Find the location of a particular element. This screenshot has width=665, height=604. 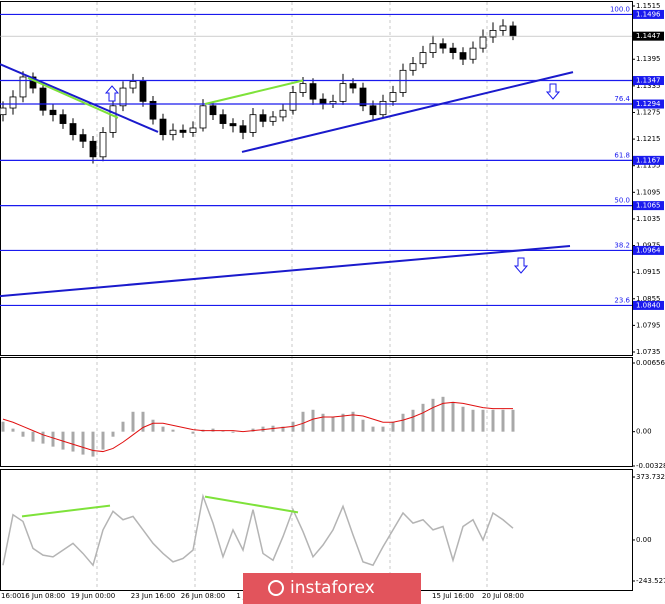

y-tick-label: 0.00656 is located at coordinates (650, 363).